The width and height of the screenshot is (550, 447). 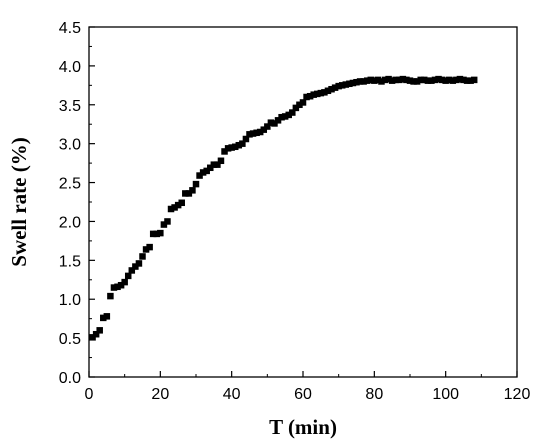 I want to click on y-tick-label: 4.5, so click(x=70, y=28).